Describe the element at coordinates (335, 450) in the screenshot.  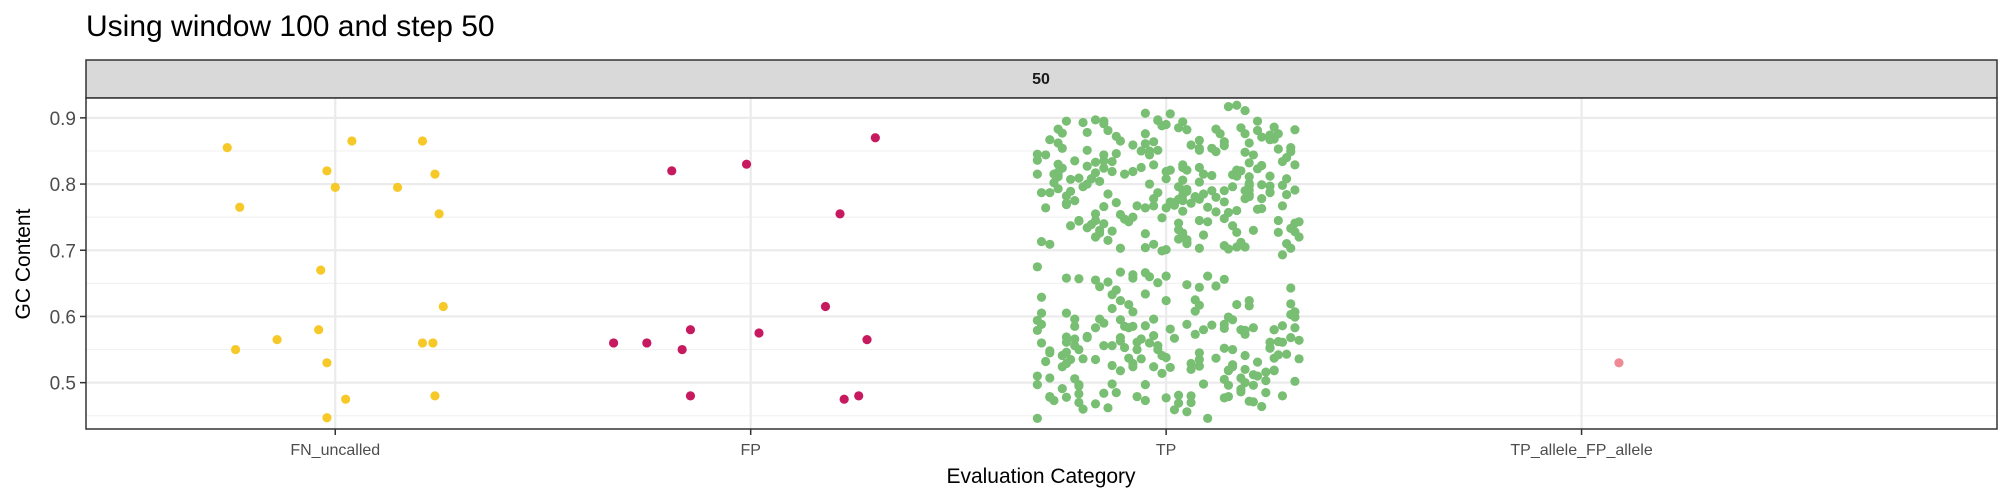
I see `x-tick-label: FN_uncalled` at that location.